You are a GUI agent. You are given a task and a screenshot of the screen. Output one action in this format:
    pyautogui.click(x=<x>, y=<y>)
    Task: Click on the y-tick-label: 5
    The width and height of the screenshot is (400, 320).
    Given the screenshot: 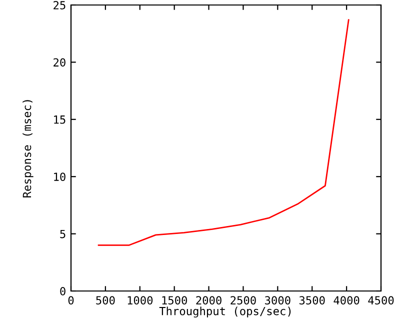 What is the action you would take?
    pyautogui.click(x=63, y=234)
    